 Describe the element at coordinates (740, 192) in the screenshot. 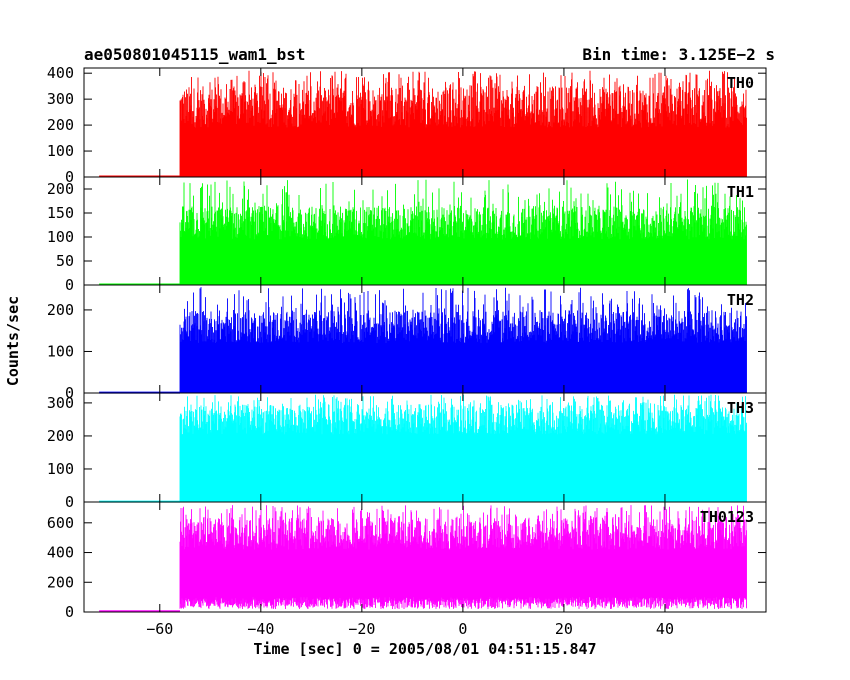

I see `panel-label-th1: TH1` at that location.